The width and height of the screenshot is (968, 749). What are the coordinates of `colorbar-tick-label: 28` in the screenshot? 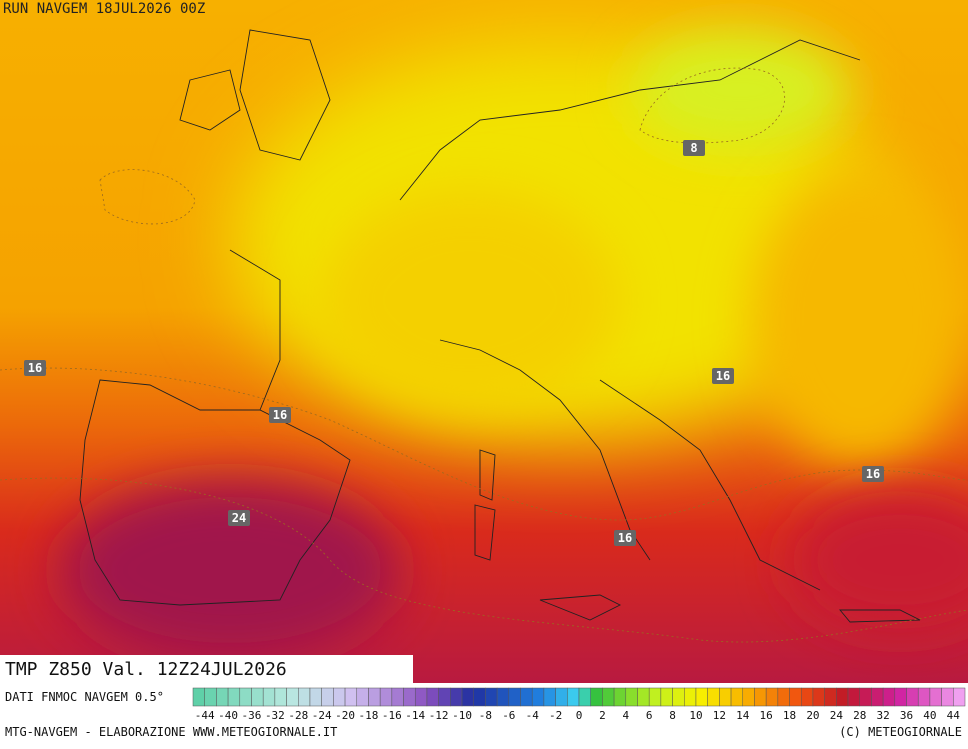 It's located at (859, 715).